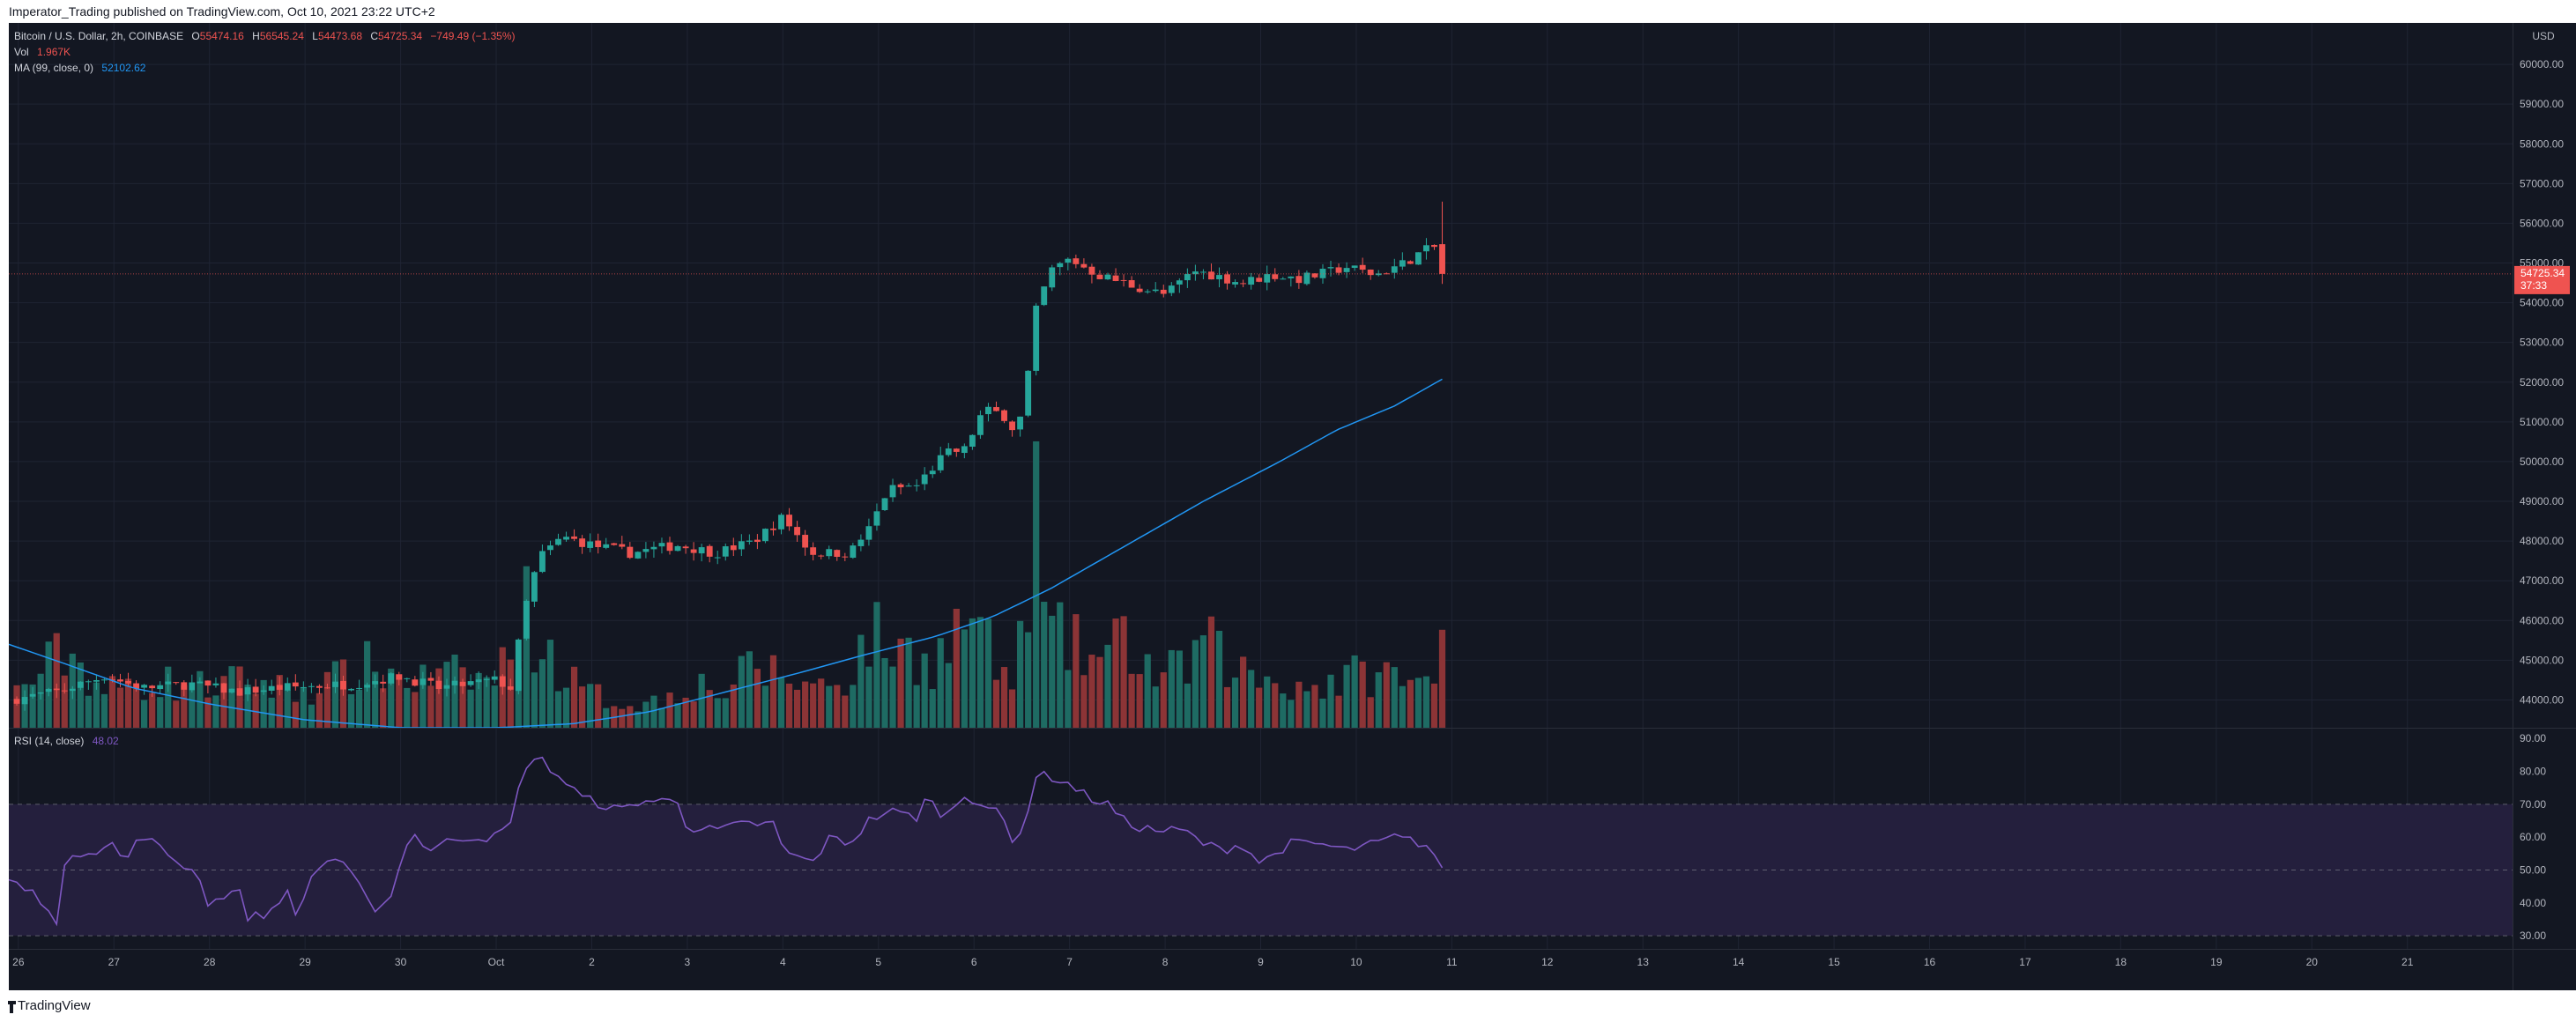  What do you see at coordinates (783, 962) in the screenshot?
I see `time-tick-label: 4` at bounding box center [783, 962].